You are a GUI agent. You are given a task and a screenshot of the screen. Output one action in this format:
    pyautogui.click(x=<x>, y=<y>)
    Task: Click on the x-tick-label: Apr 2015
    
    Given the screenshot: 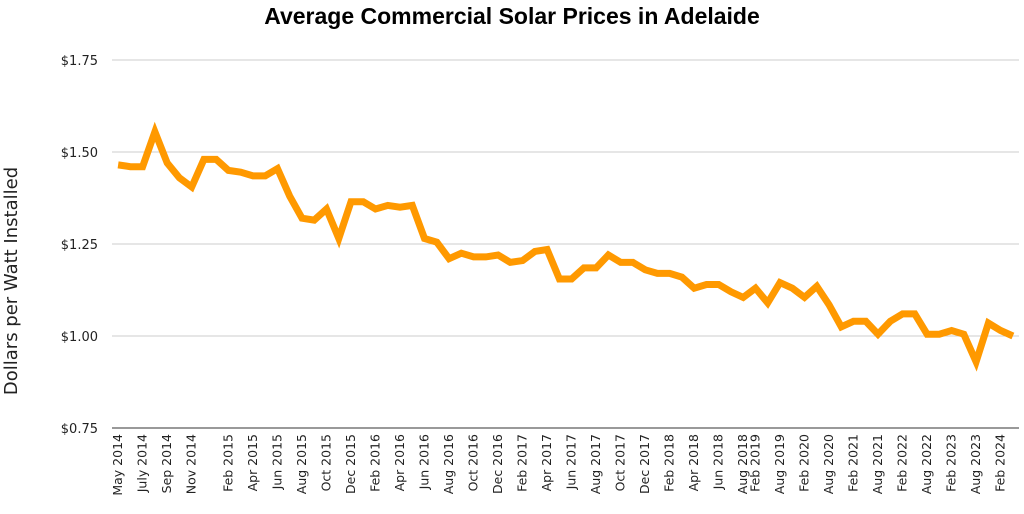 What is the action you would take?
    pyautogui.click(x=252, y=462)
    